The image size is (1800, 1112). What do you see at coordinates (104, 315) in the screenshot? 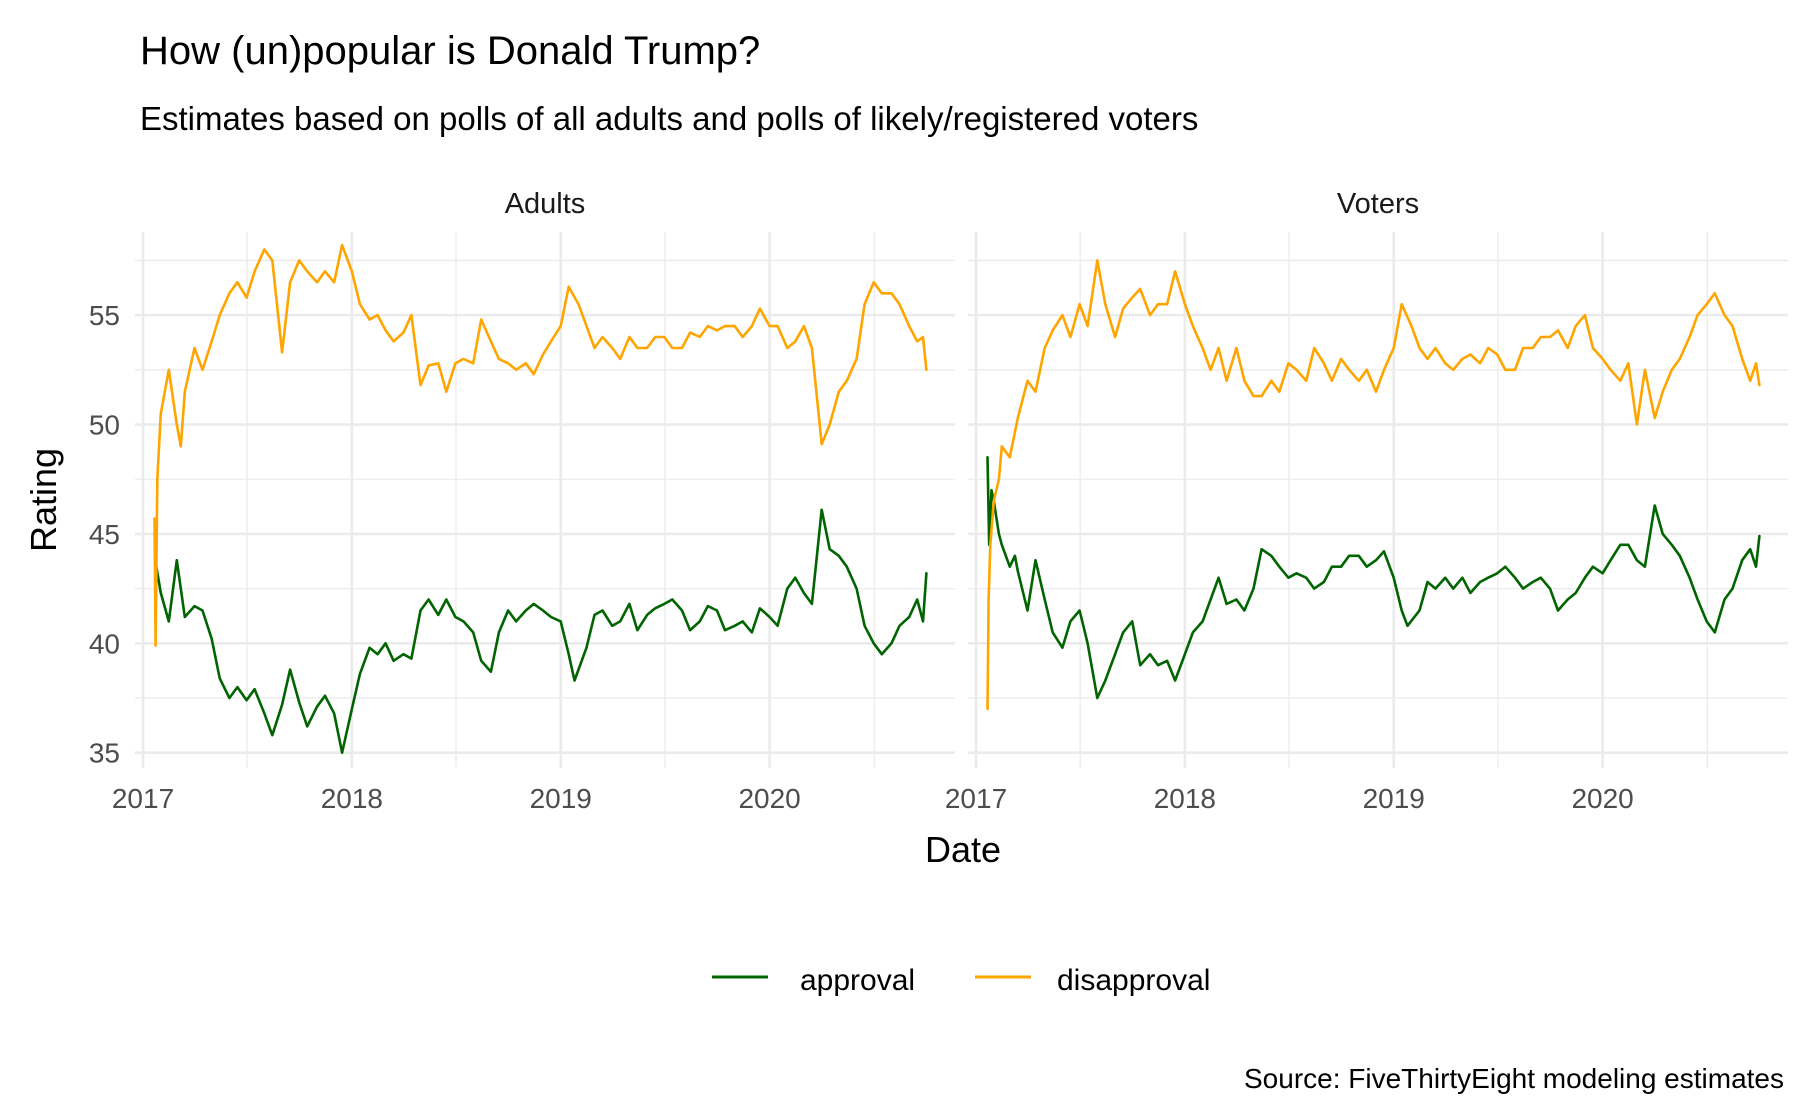
I see `y-tick-label: 55` at bounding box center [104, 315].